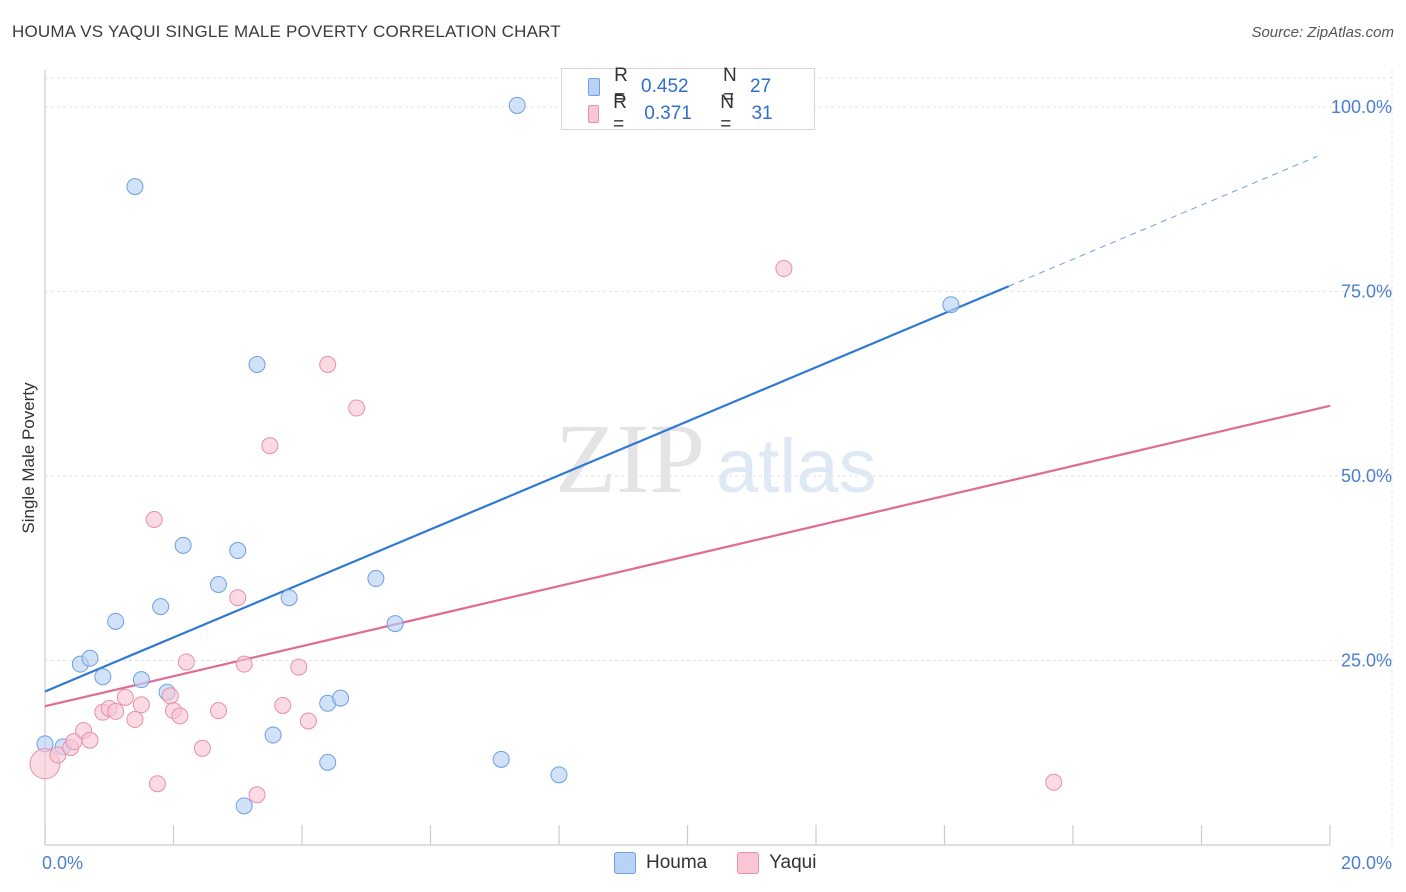 The height and width of the screenshot is (892, 1406). What do you see at coordinates (701, 113) in the screenshot?
I see `legend-row-yaqui: R = 0.371 N = 31` at bounding box center [701, 113].